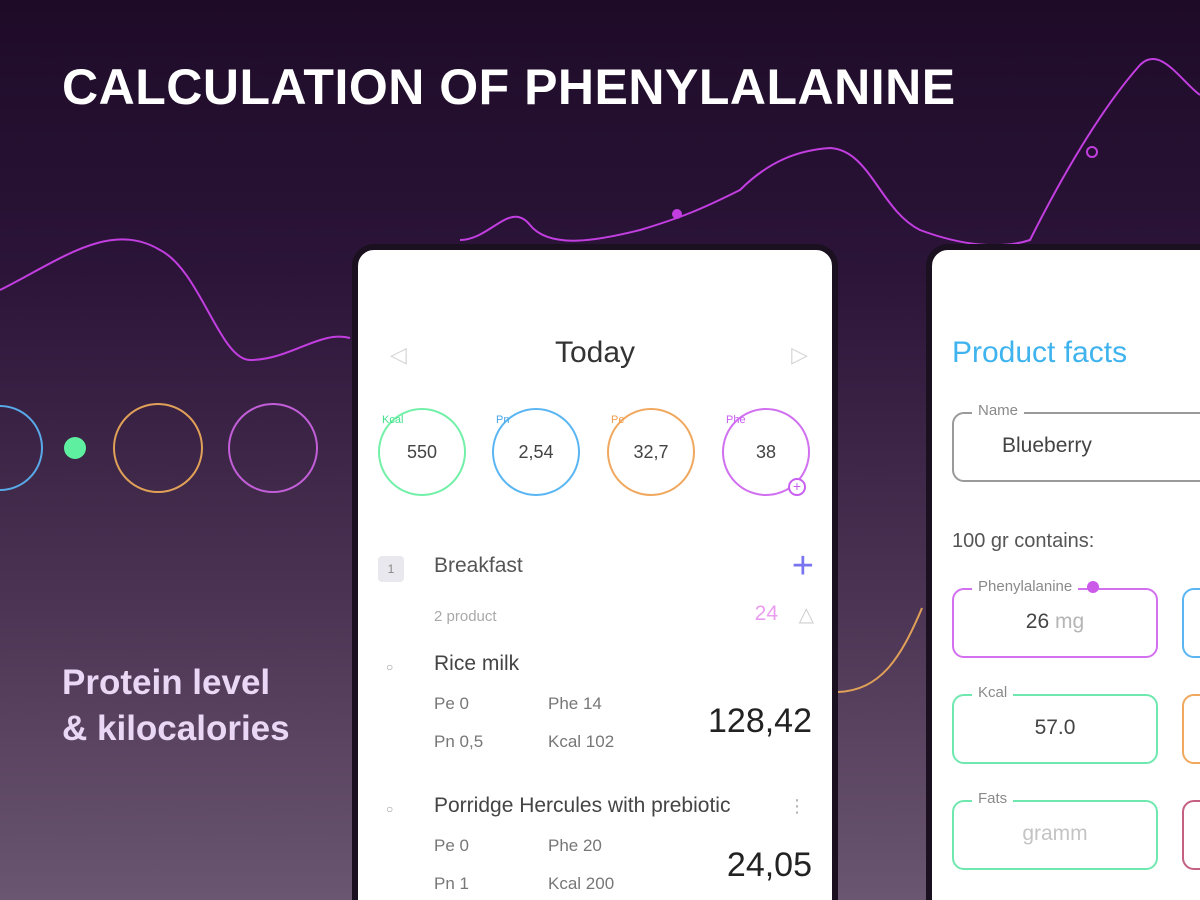  I want to click on phenylalanine-value-wrap: 26 mg, so click(1055, 622).